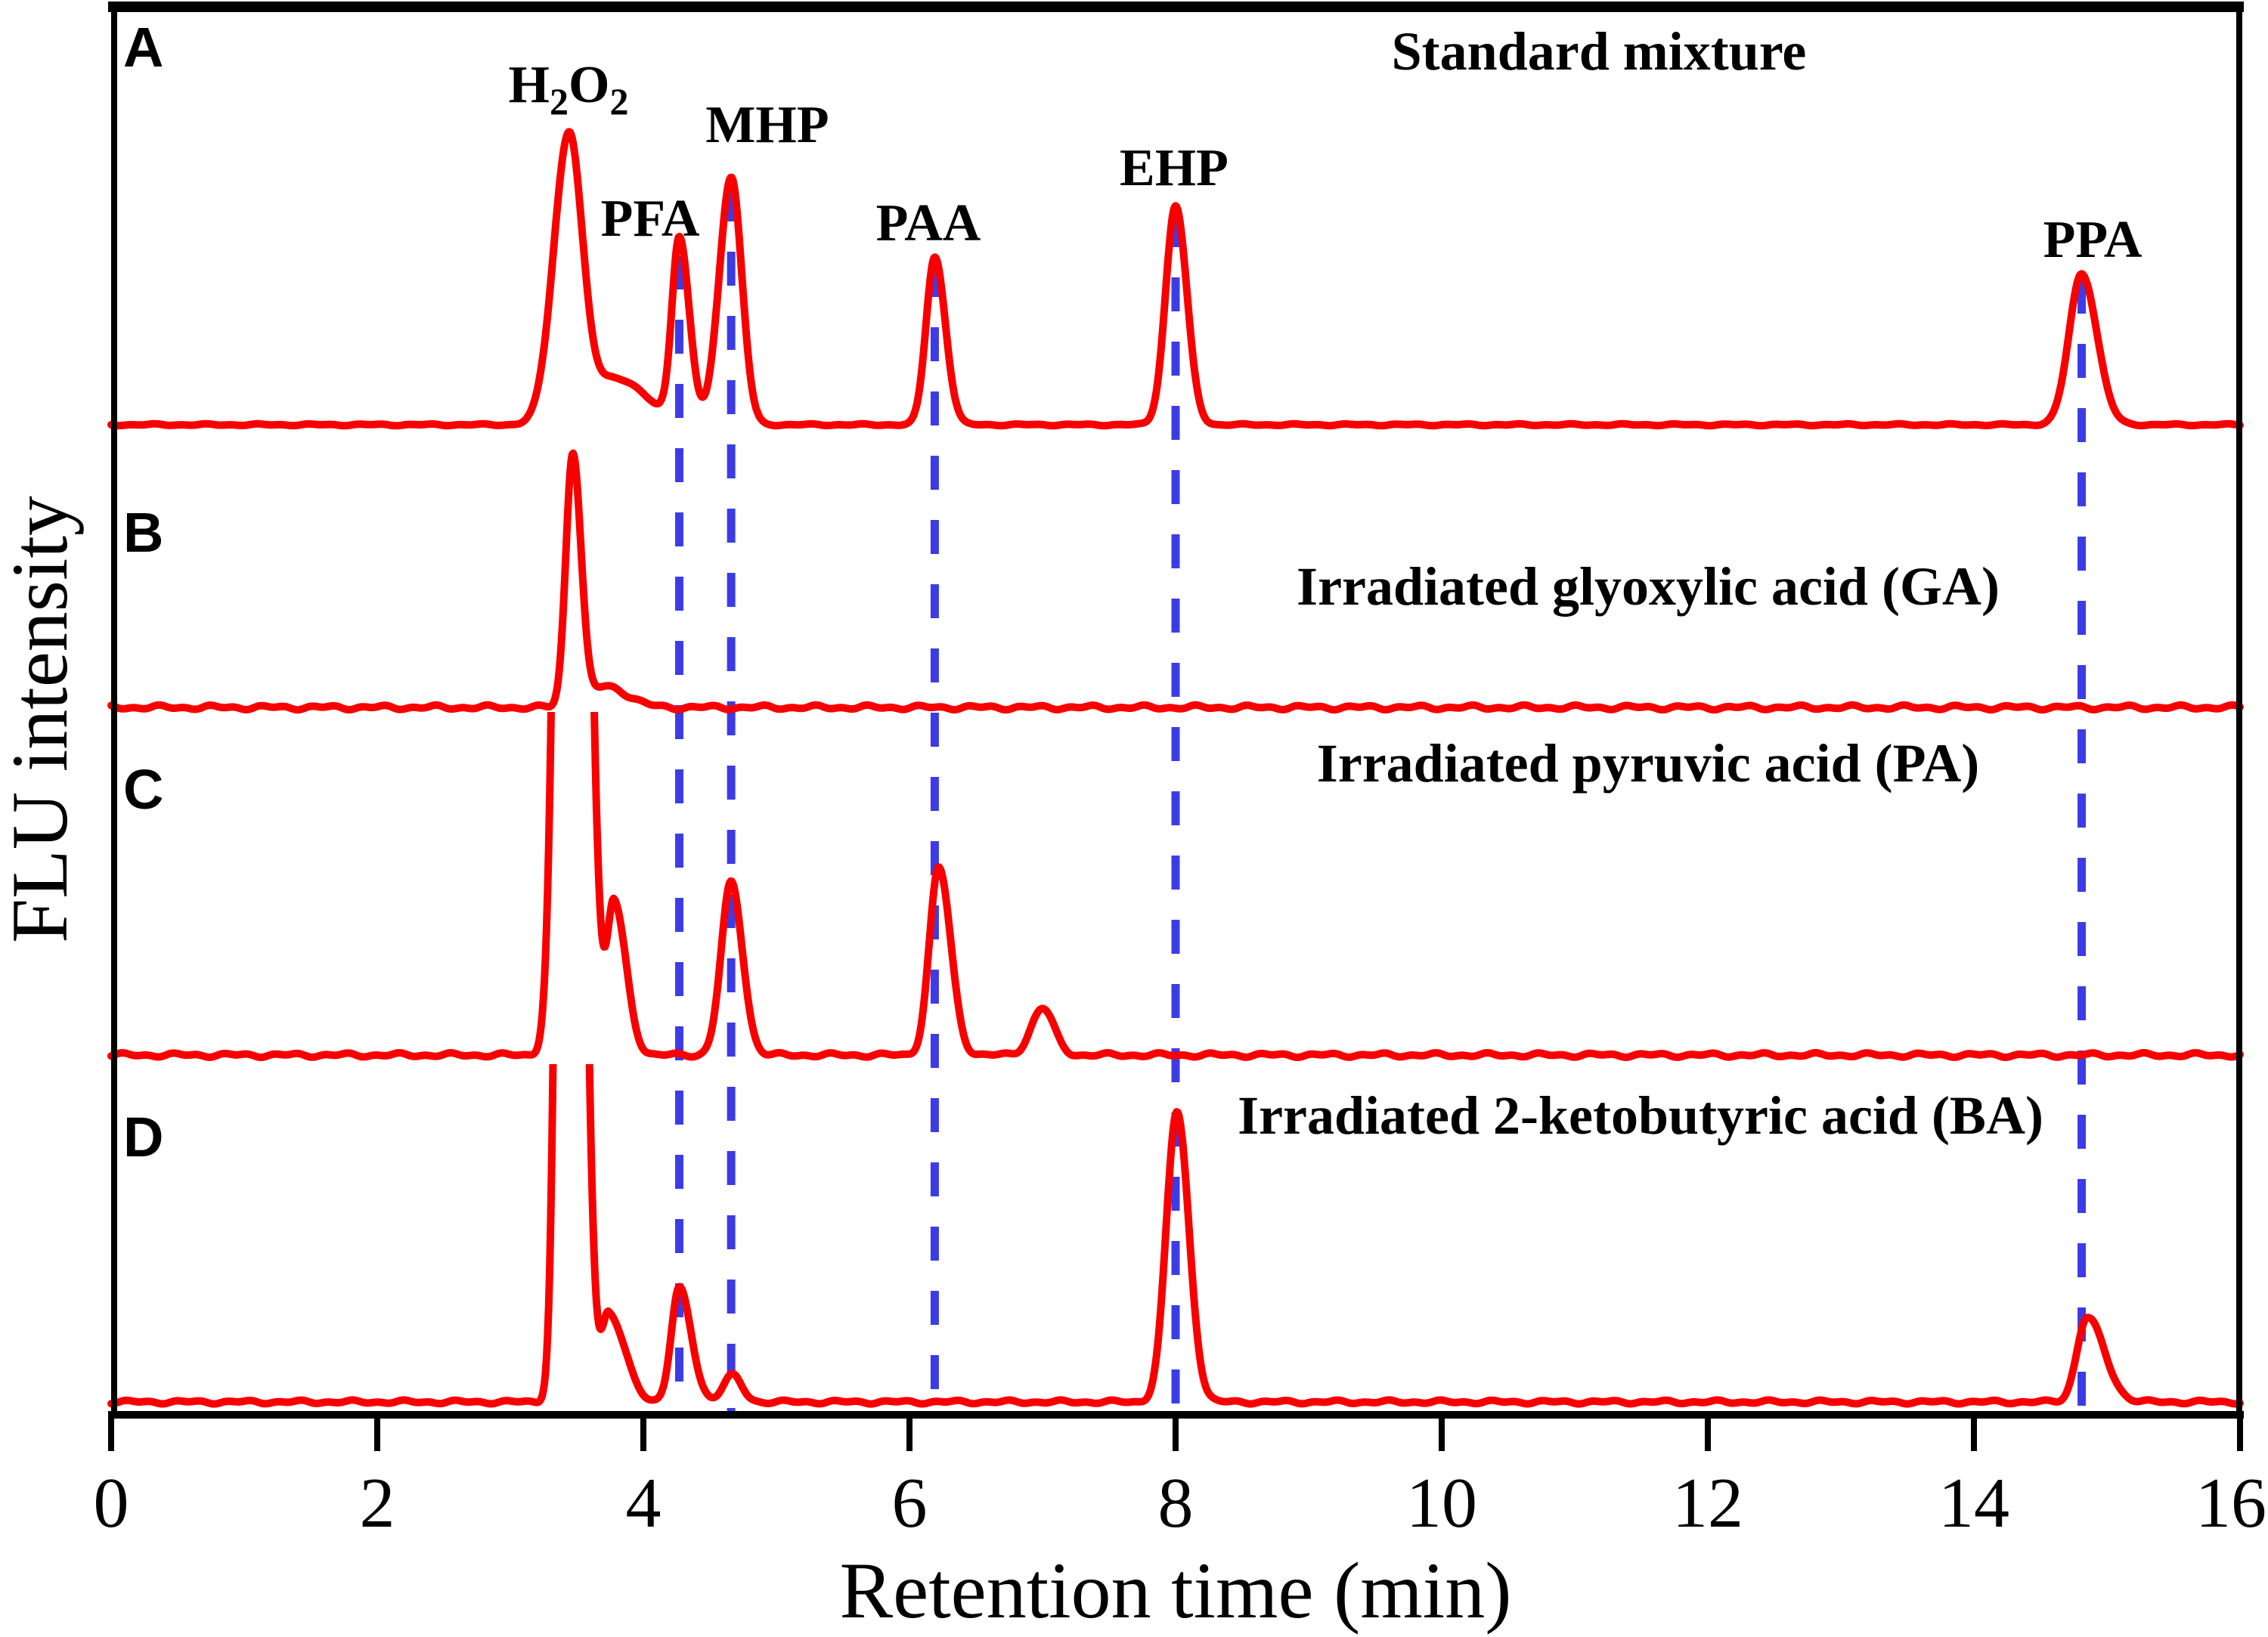  I want to click on x-axis-title: Retention time (min), so click(1175, 1591).